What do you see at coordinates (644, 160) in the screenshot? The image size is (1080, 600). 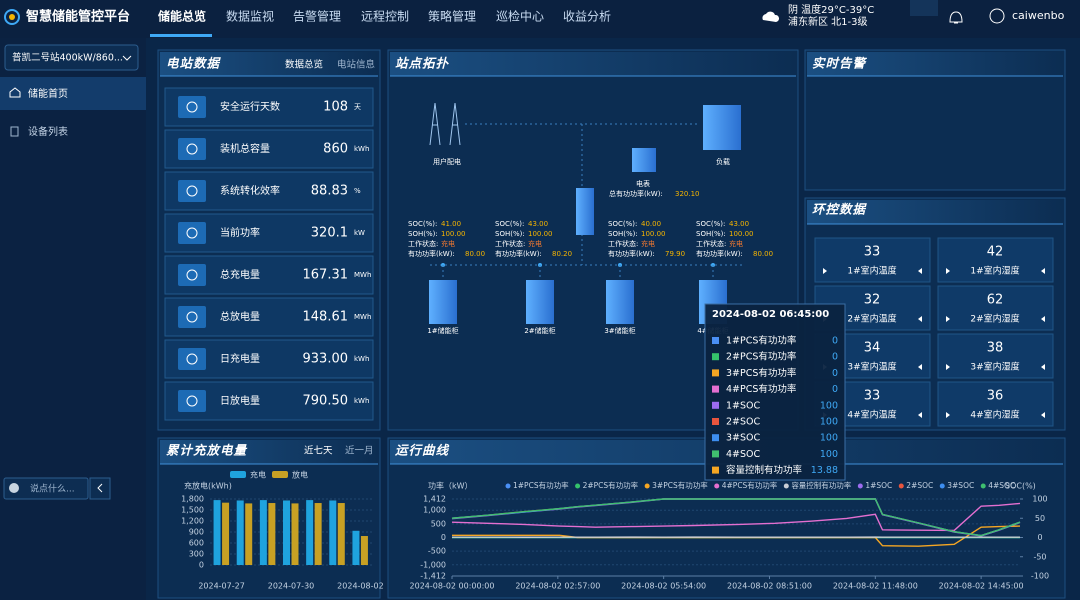 I see `meter-icon` at bounding box center [644, 160].